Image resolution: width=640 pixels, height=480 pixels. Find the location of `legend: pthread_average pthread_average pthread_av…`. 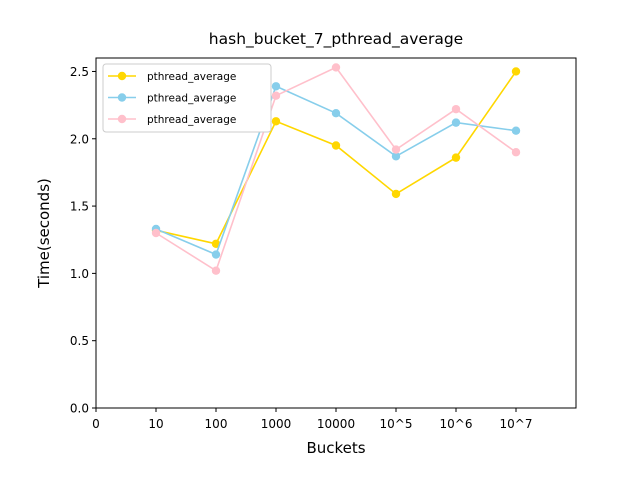

legend: pthread_average pthread_average pthread_av… is located at coordinates (187, 98).